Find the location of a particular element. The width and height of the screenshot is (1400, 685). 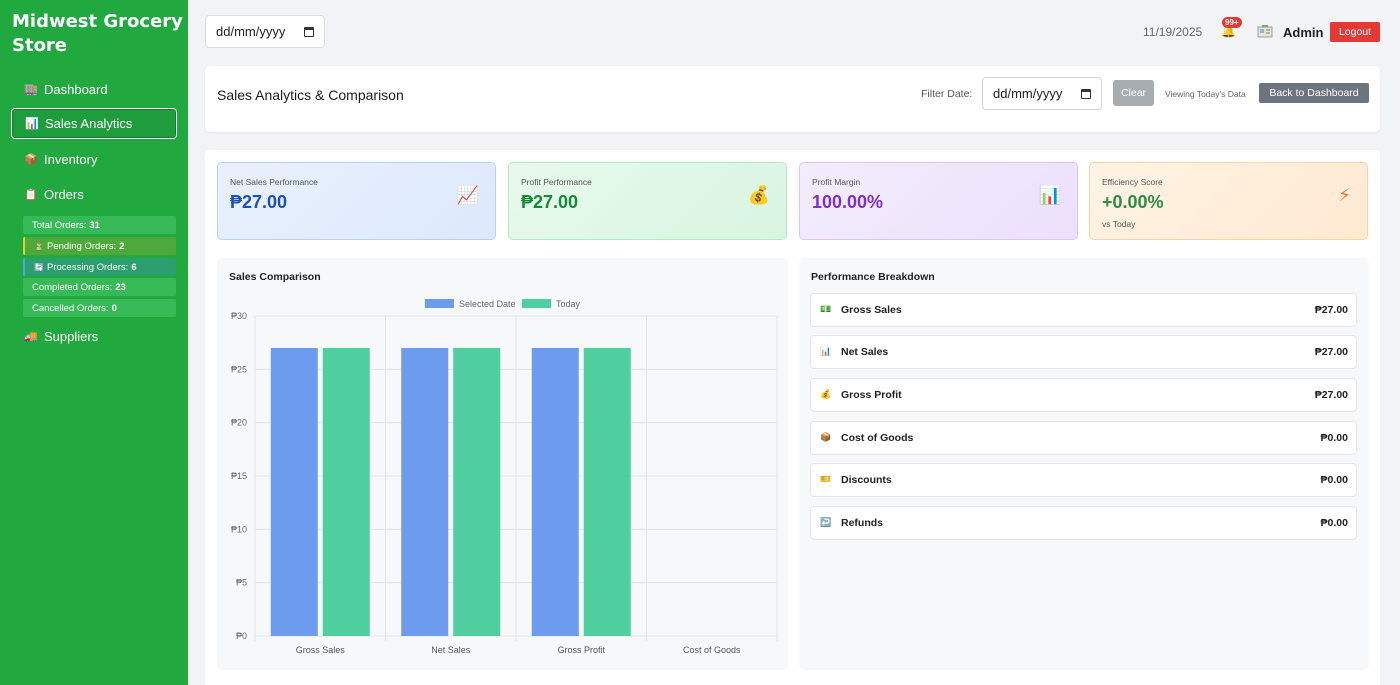

back-to-dashboard-button: Back to Dashboard is located at coordinates (1314, 93).